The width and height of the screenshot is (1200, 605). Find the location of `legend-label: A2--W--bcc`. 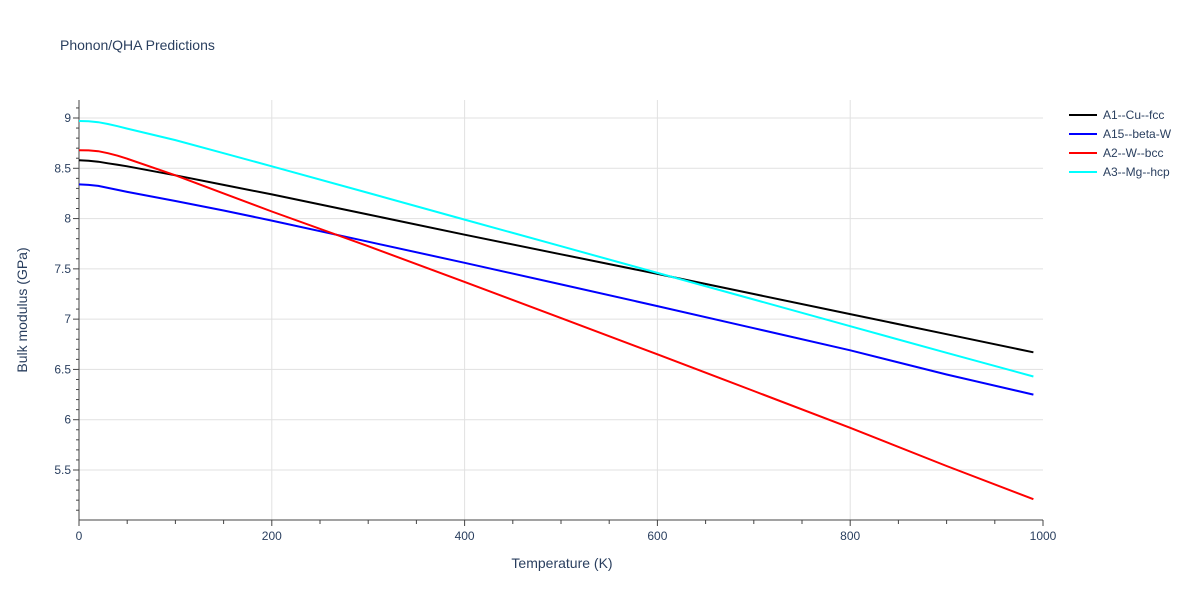

legend-label: A2--W--bcc is located at coordinates (1133, 153).